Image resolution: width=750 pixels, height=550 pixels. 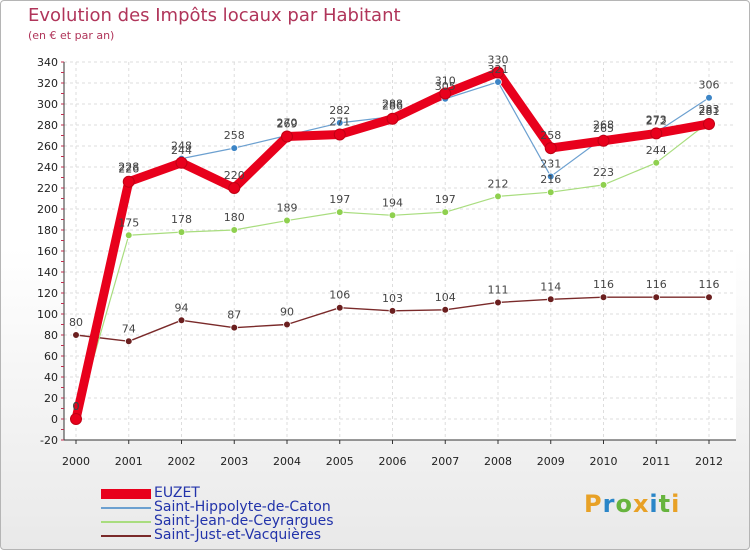 I want to click on y-tick-label: 20, so click(x=51, y=398).